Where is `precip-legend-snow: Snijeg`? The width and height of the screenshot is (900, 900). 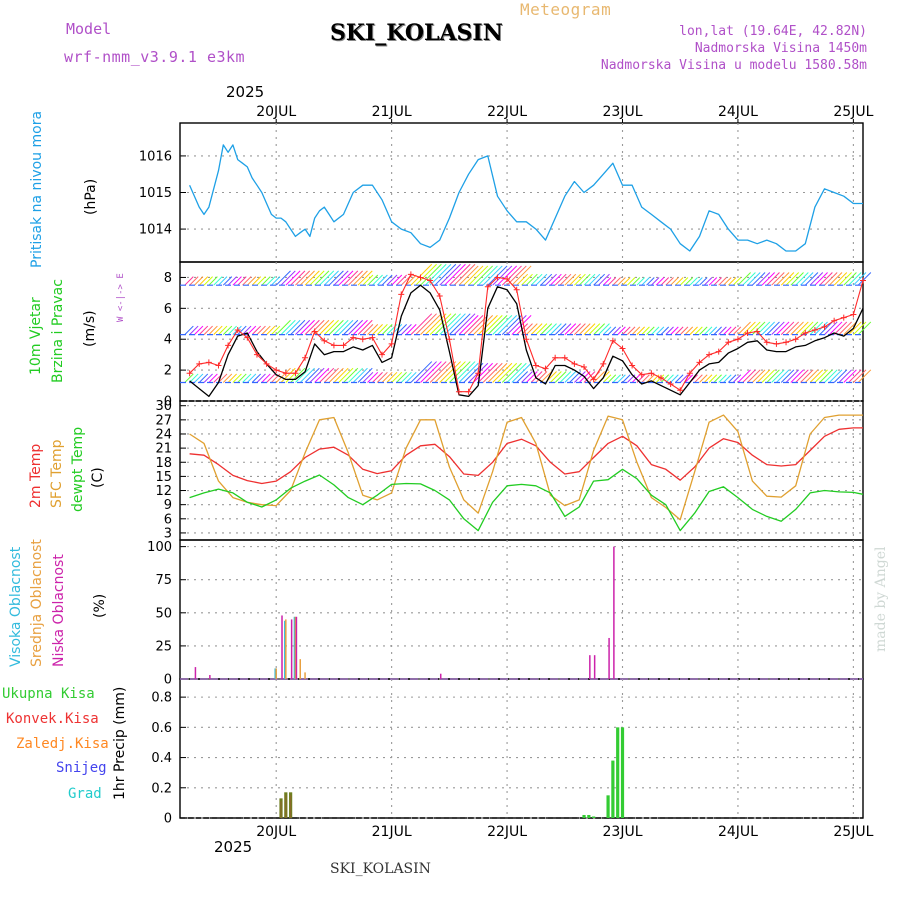 precip-legend-snow: Snijeg is located at coordinates (81, 768).